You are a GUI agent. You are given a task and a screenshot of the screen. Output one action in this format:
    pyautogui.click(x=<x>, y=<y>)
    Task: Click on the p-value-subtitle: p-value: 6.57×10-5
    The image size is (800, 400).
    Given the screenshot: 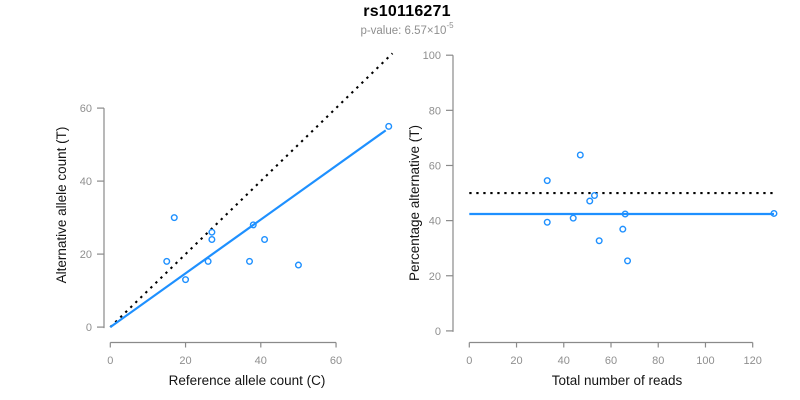 What is the action you would take?
    pyautogui.click(x=407, y=29)
    